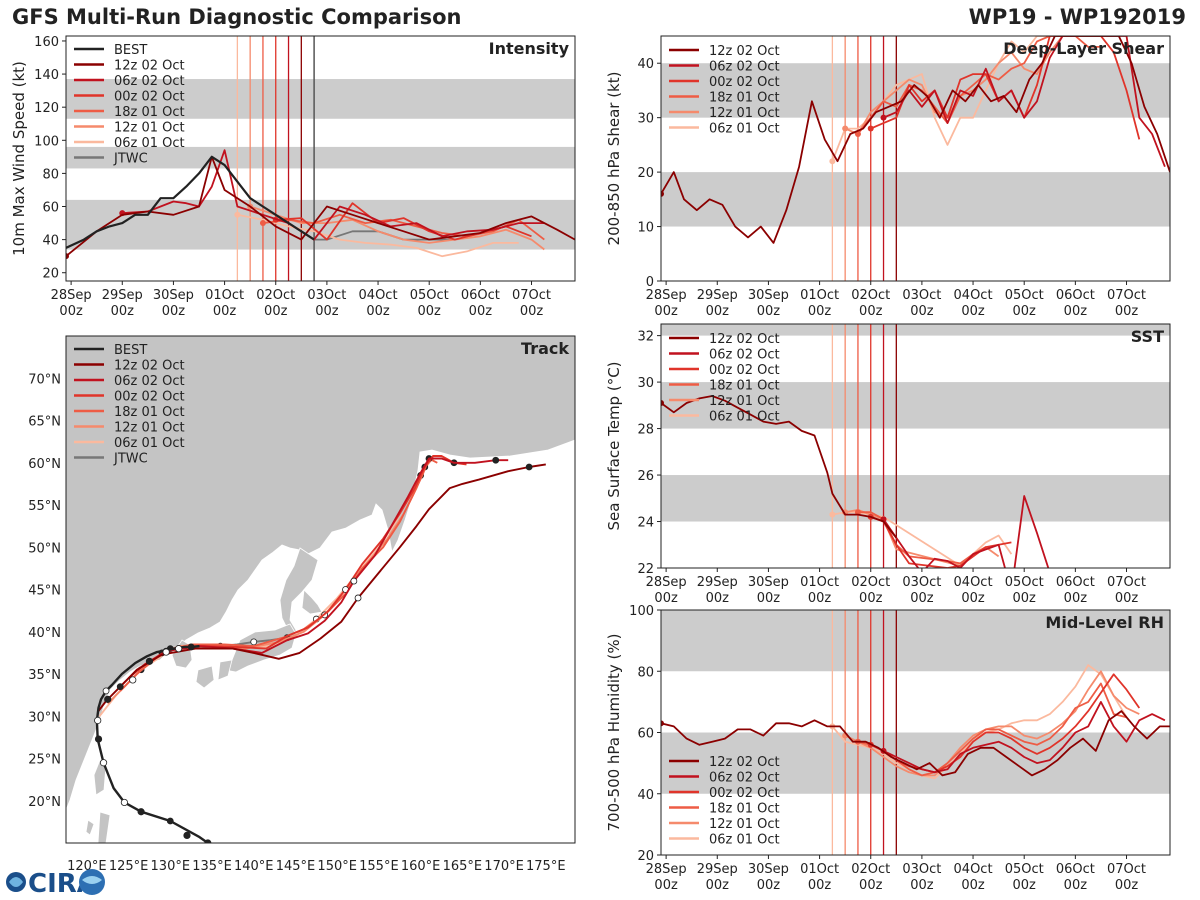  I want to click on rh-xtick-label: 28Sep, so click(666, 869).